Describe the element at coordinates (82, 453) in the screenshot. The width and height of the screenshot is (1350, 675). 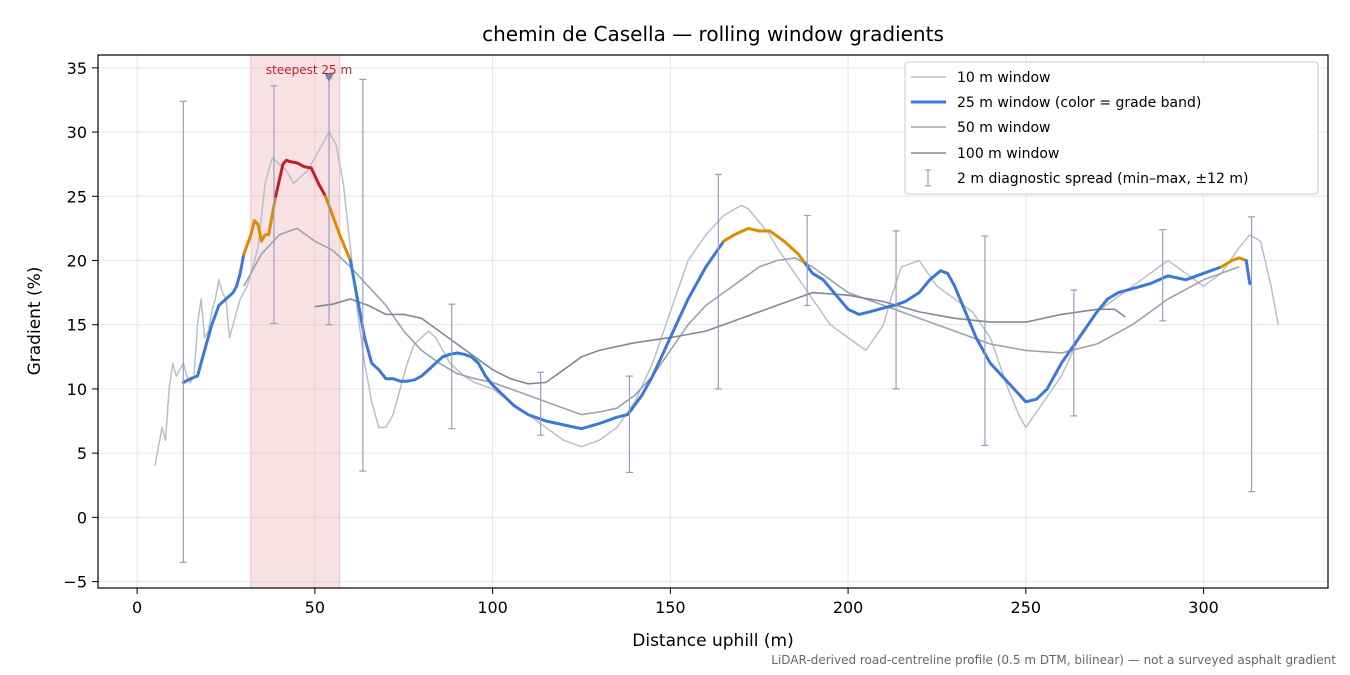
I see `y-tick-label: 5` at that location.